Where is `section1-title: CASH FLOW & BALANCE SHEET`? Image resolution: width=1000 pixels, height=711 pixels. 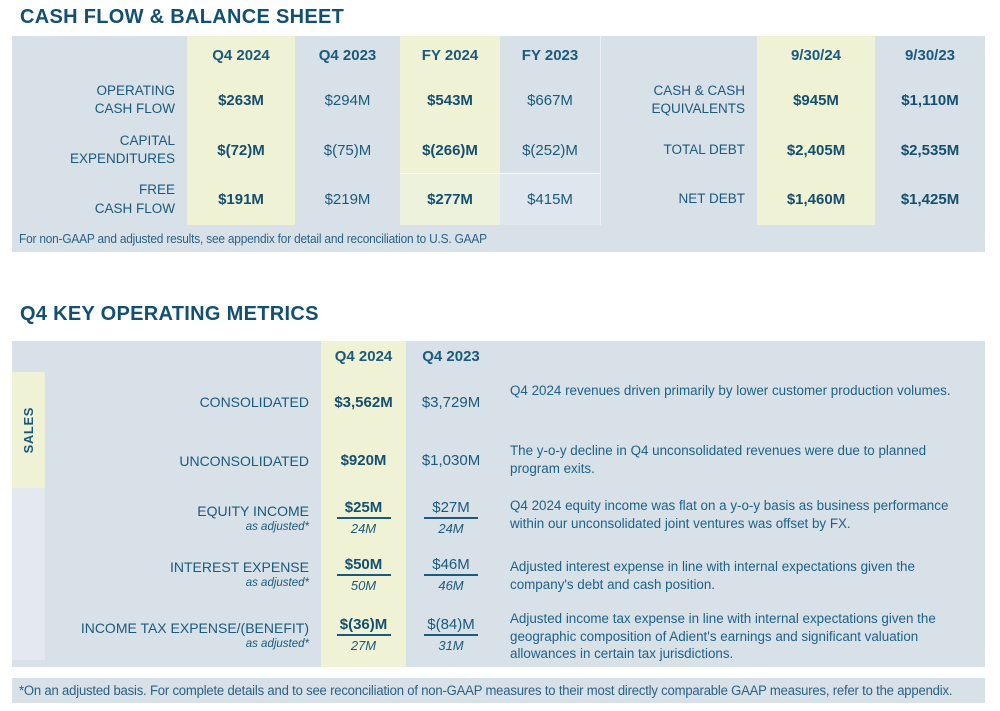
section1-title: CASH FLOW & BALANCE SHEET is located at coordinates (182, 17).